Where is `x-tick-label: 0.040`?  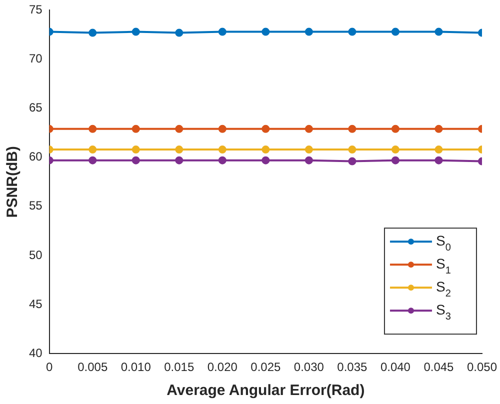 x-tick-label: 0.040 is located at coordinates (395, 367).